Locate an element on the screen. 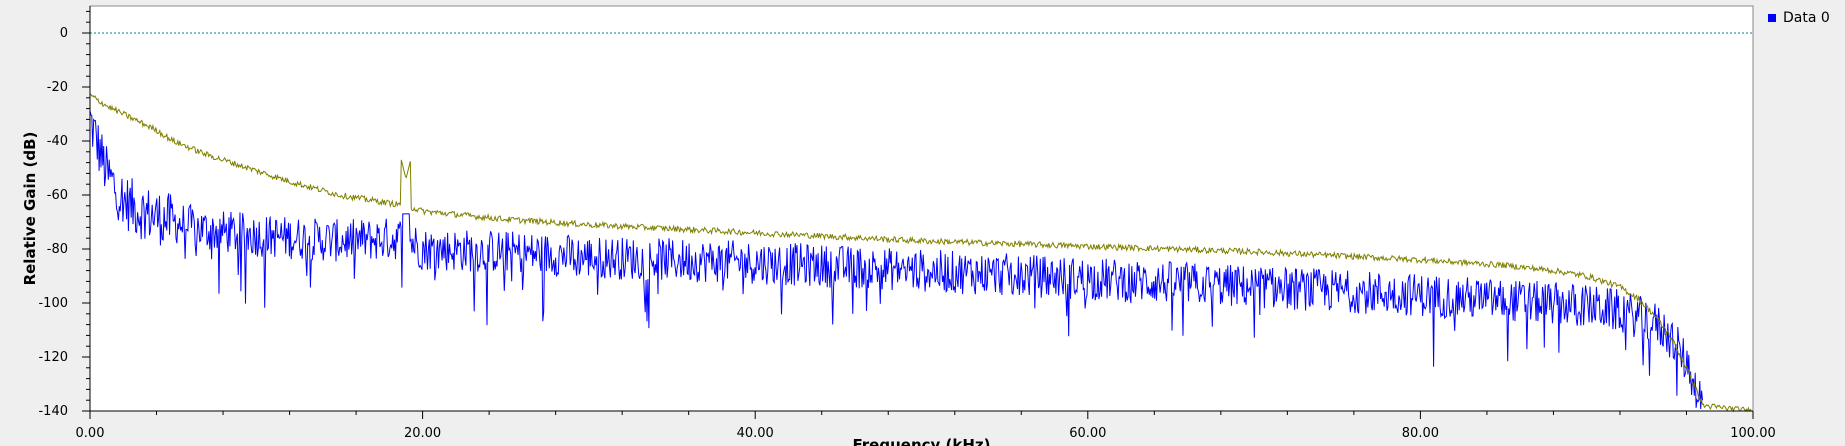 This screenshot has height=446, width=1845. x-axis-label: Frequency (kHz) is located at coordinates (922, 441).